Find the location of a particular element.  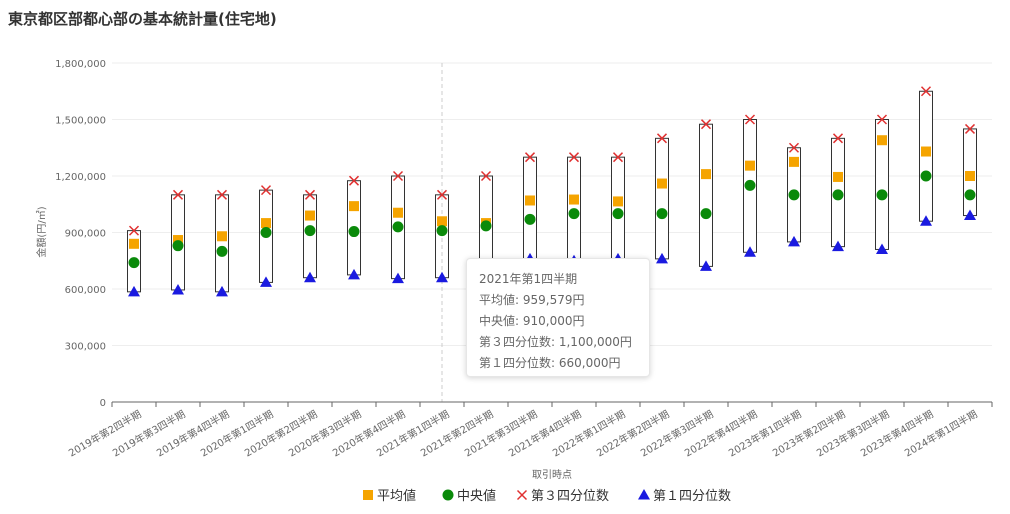

y-tick-label: 1,800,000 is located at coordinates (80, 64).